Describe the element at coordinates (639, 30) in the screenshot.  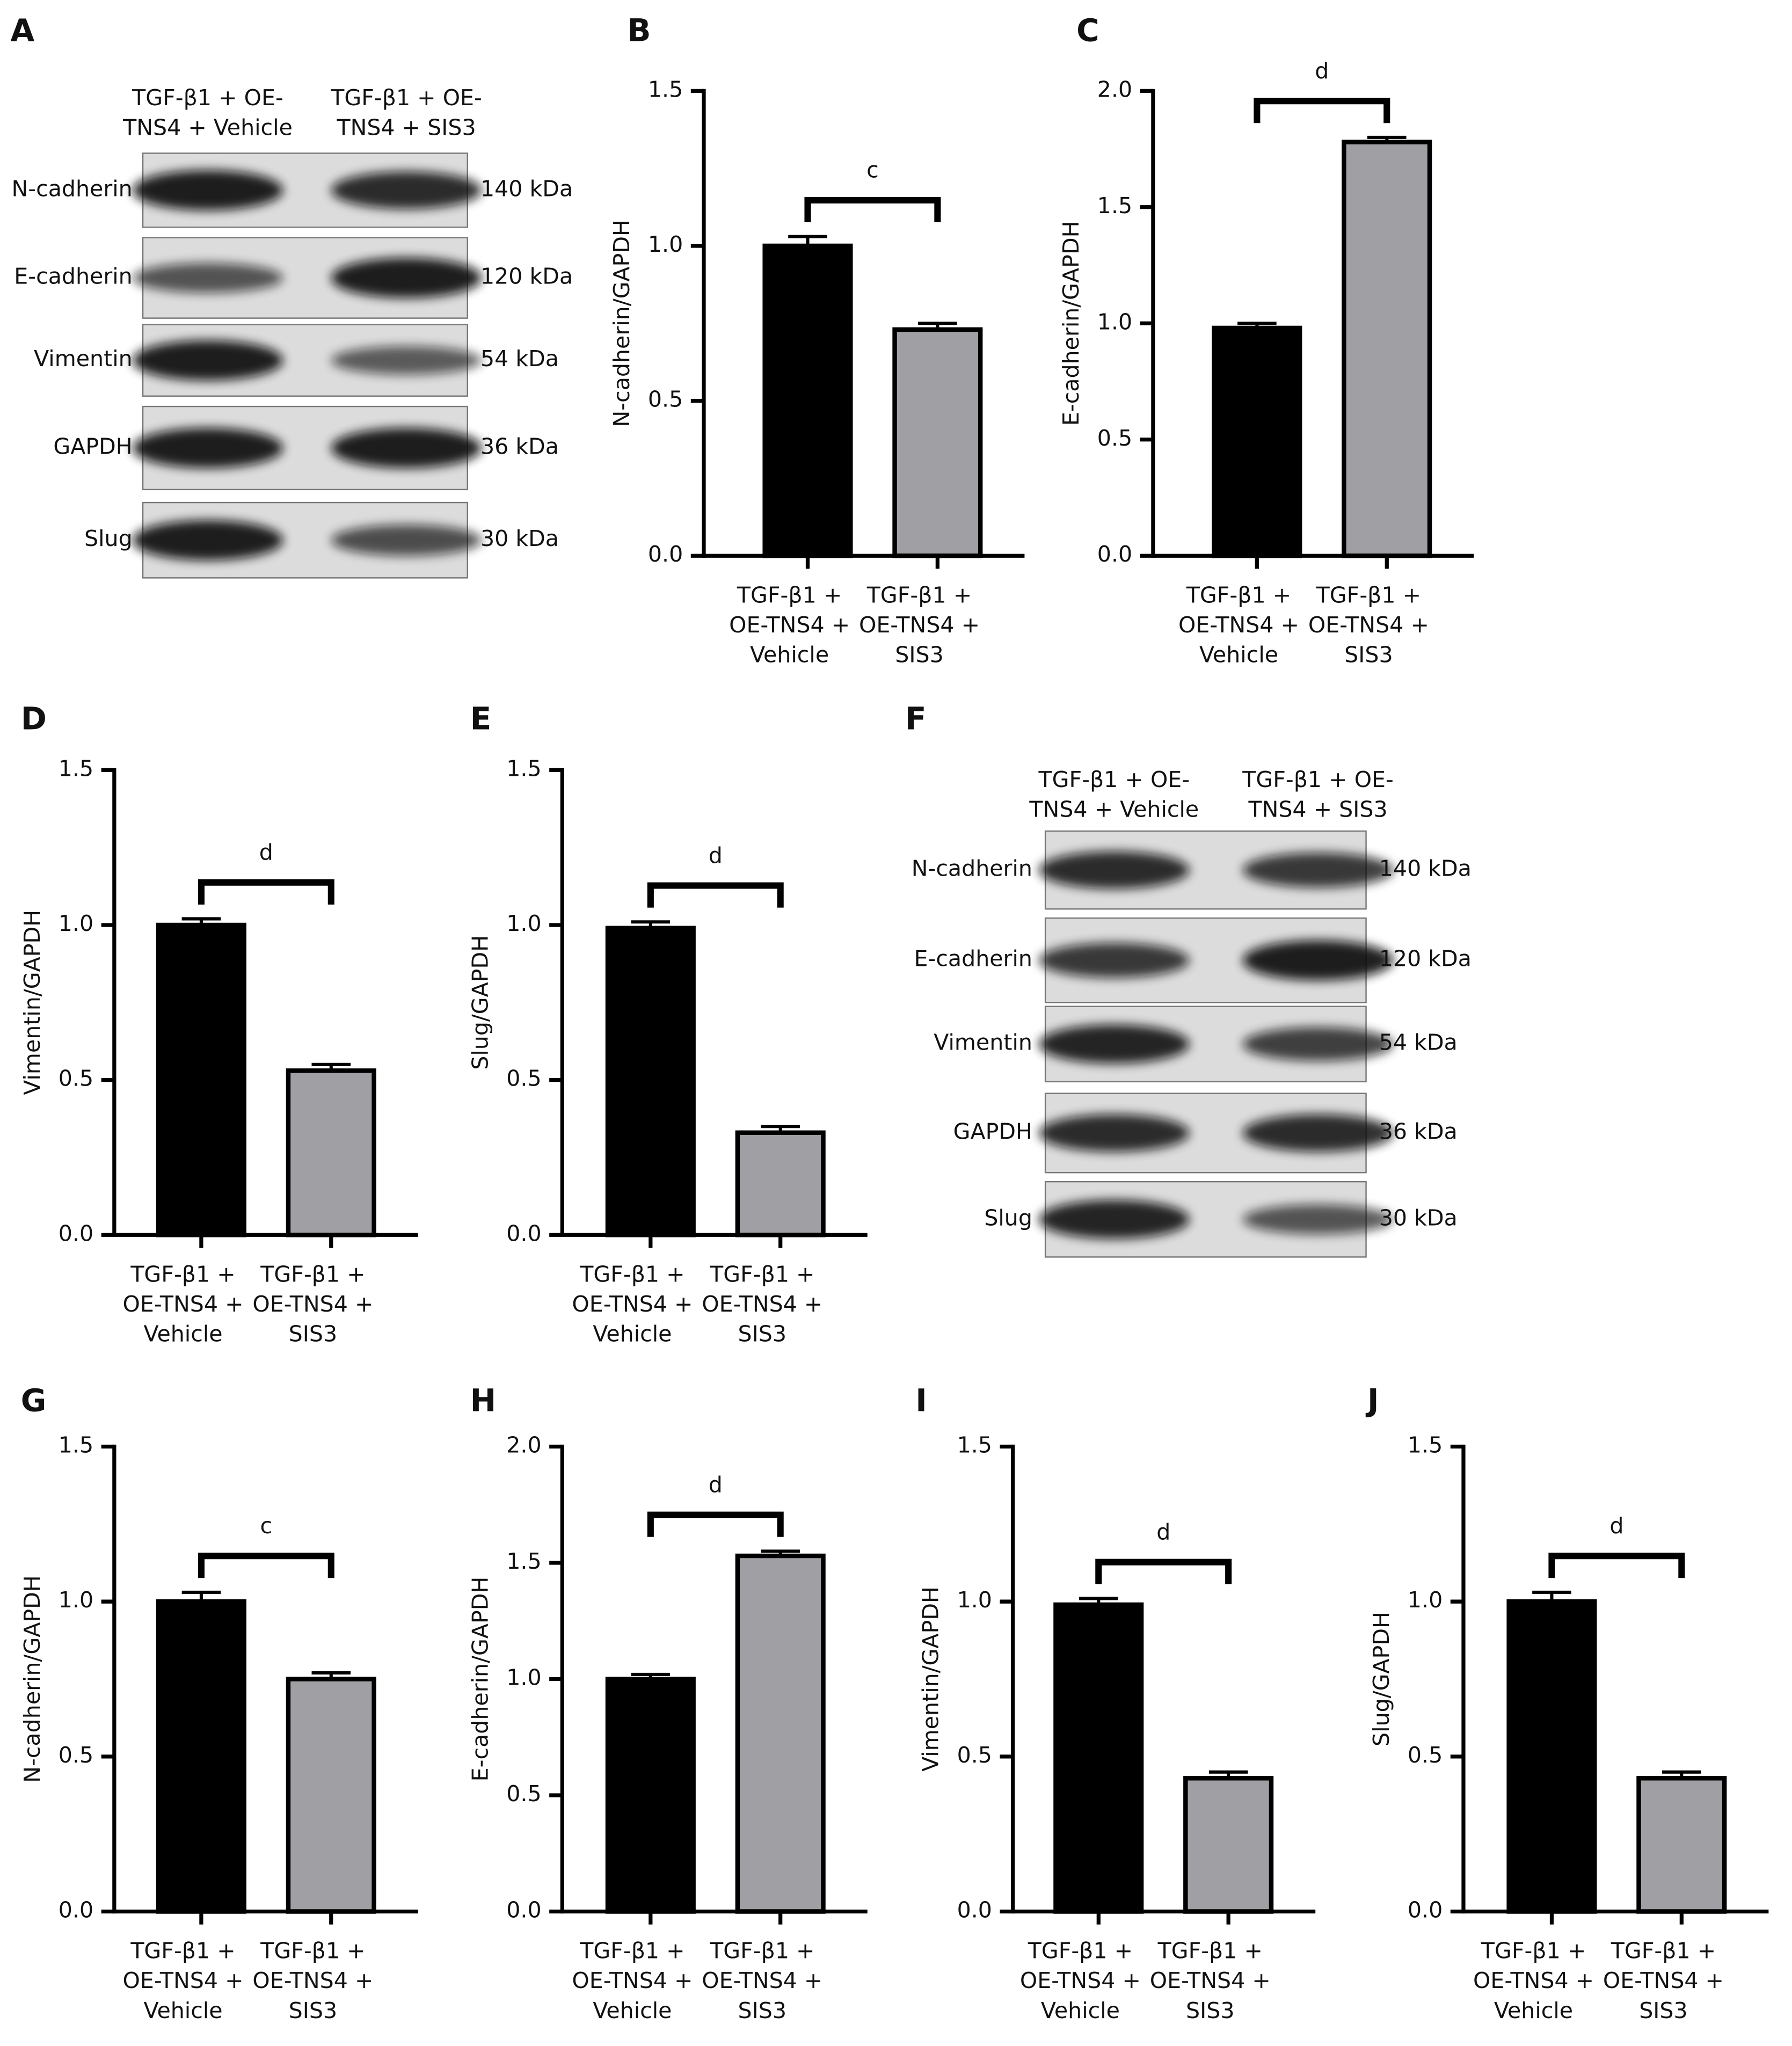
I see `panel-letter: B` at that location.